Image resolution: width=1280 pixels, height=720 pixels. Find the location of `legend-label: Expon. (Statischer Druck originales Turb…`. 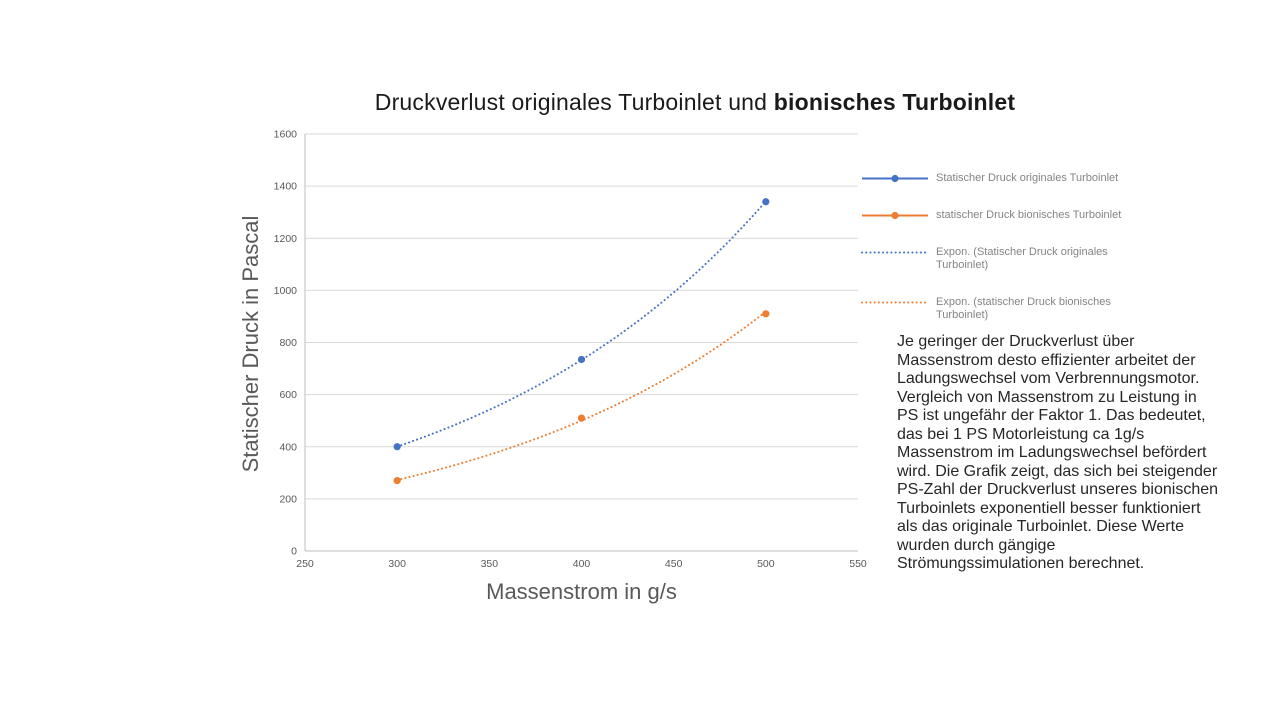

legend-label: Expon. (Statischer Druck originales Turb… is located at coordinates (1022, 258).